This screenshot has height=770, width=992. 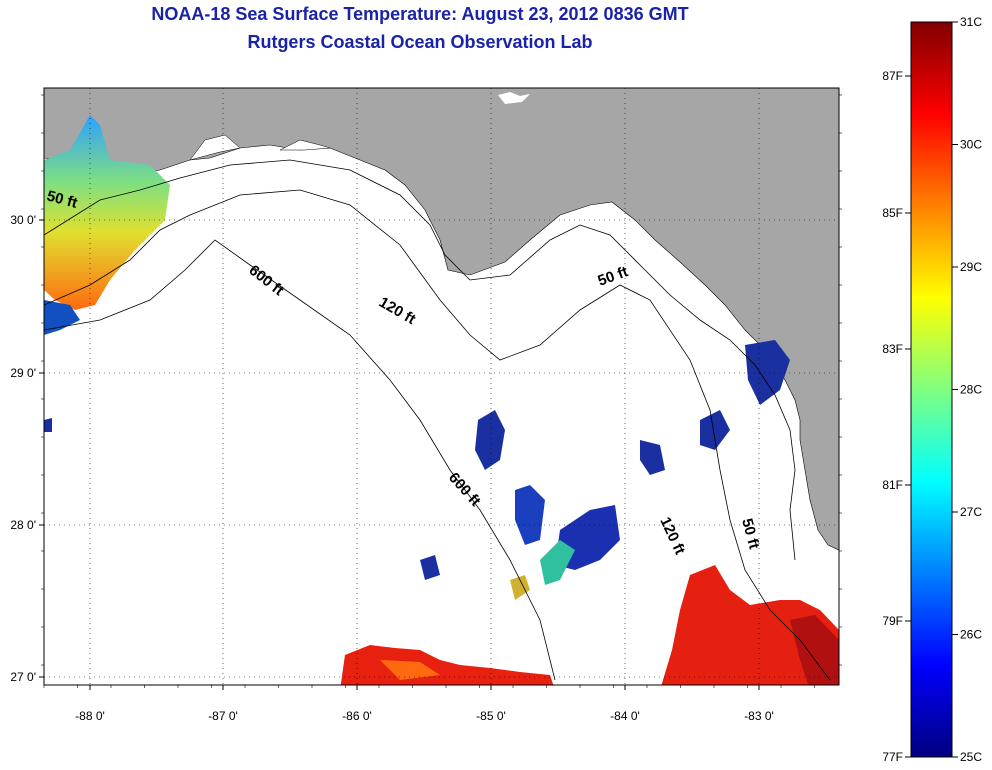 I want to click on lon-tick-label: -88 0', so click(x=90, y=716).